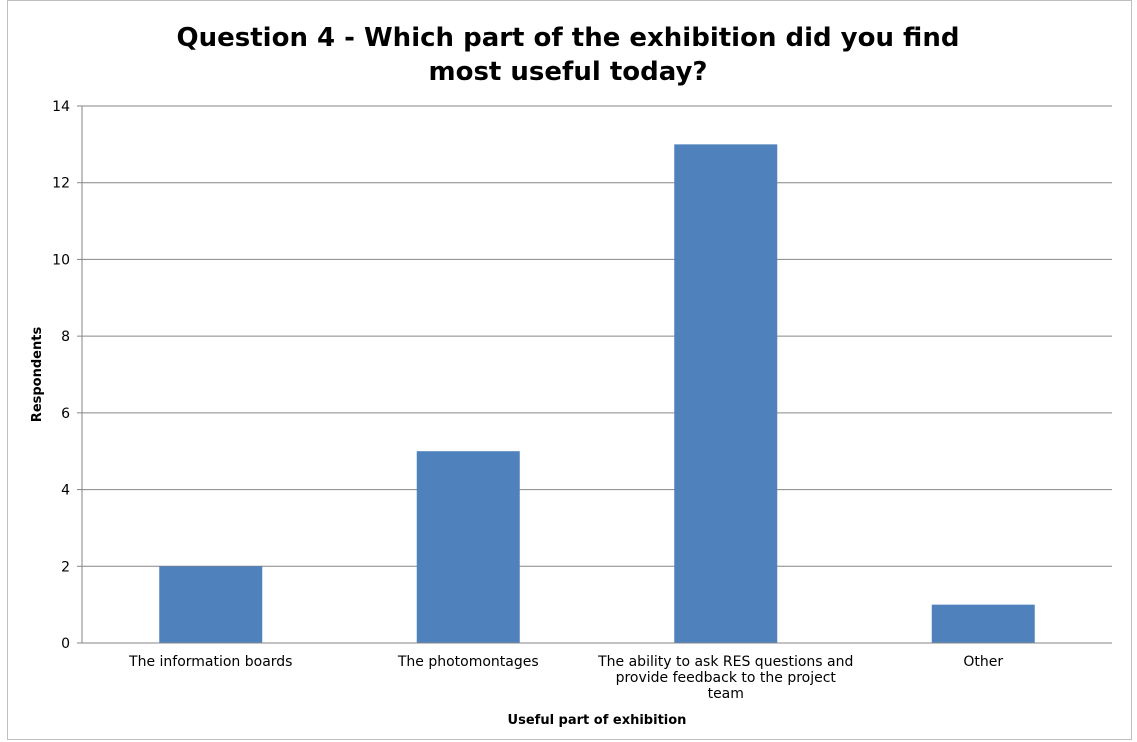 The width and height of the screenshot is (1137, 742). Describe the element at coordinates (210, 662) in the screenshot. I see `x-tick-label: The information boards` at that location.